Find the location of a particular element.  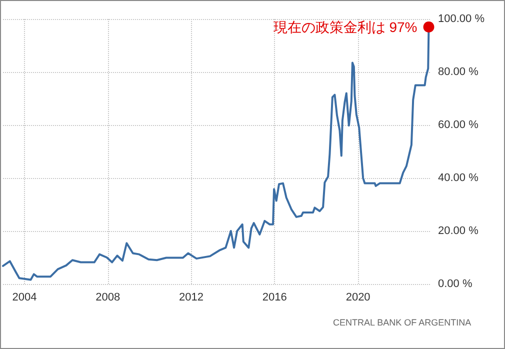

text: CENTRAL BANK OF ARGENTINA is located at coordinates (402, 323).